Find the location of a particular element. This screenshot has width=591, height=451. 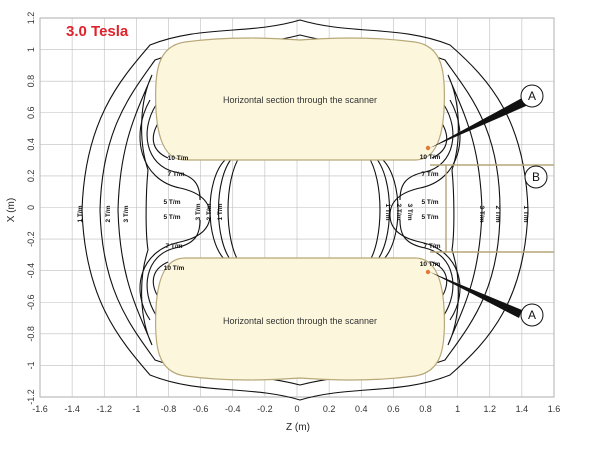

x-tick-label: 0 is located at coordinates (31, 207).